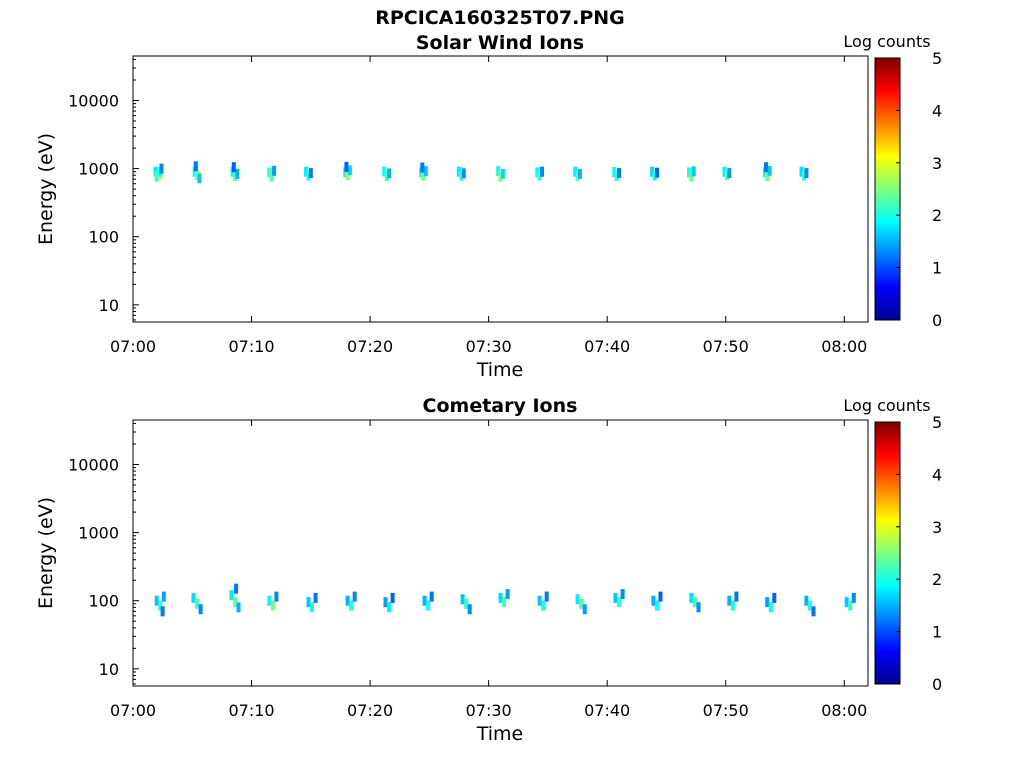 This screenshot has width=1024, height=768. What do you see at coordinates (370, 346) in the screenshot?
I see `x-tick-label: 07:20` at bounding box center [370, 346].